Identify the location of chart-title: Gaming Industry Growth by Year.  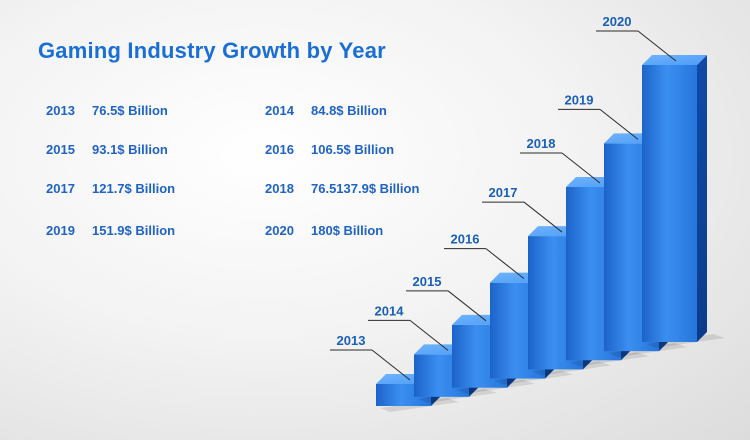
(212, 50).